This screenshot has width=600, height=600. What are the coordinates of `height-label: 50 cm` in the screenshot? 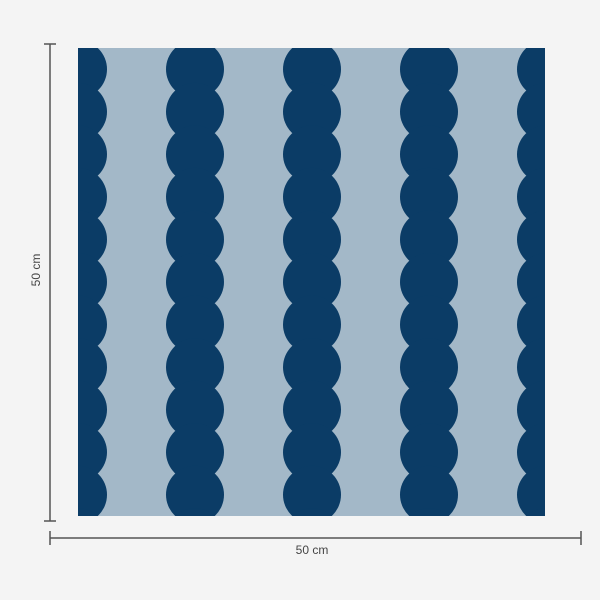 It's located at (36, 270).